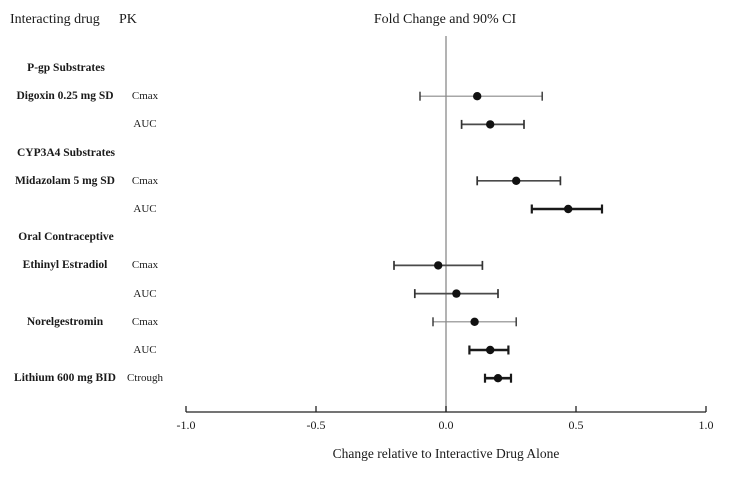  Describe the element at coordinates (706, 425) in the screenshot. I see `x-tick-label: 1.0` at that location.